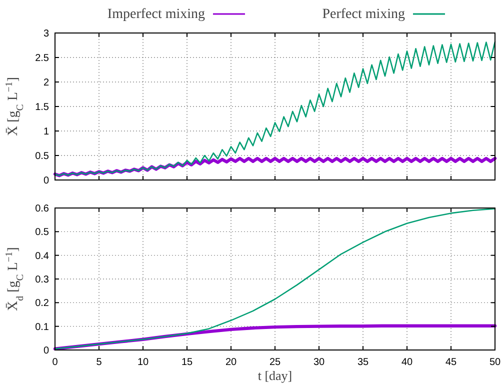 This screenshot has height=392, width=502. I want to click on x-tick-label: 10, so click(143, 362).